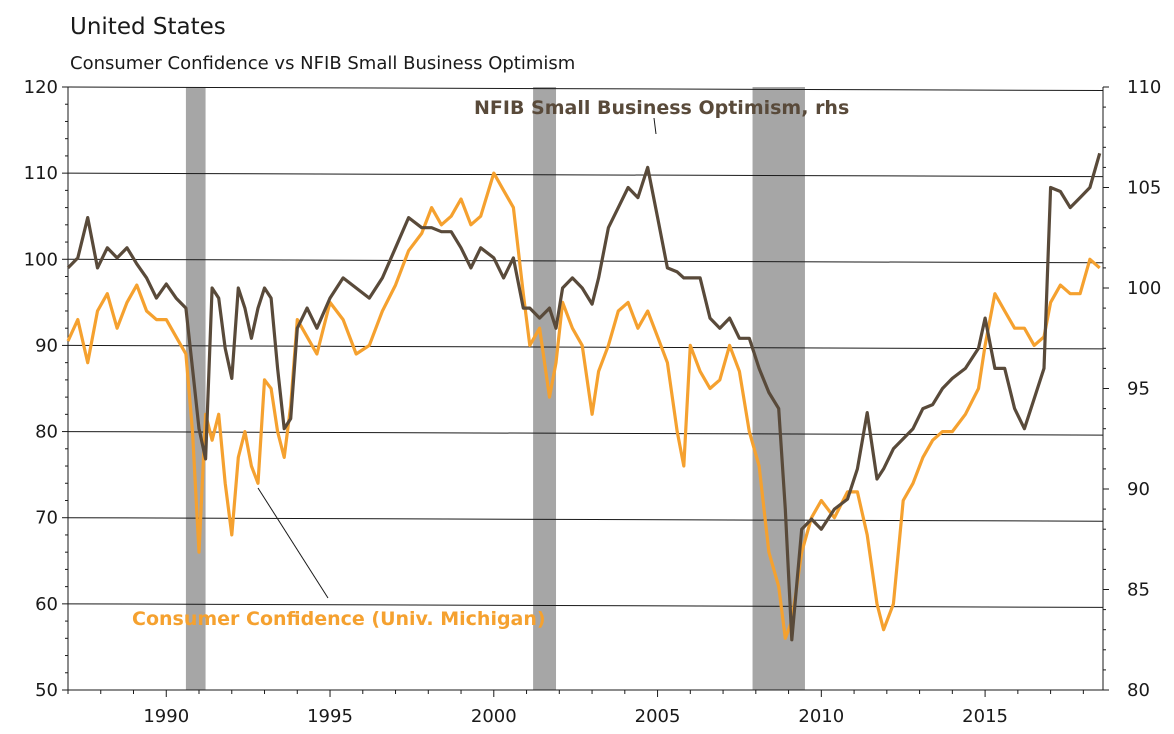 The width and height of the screenshot is (1174, 734). What do you see at coordinates (339, 619) in the screenshot?
I see `consumer-confidence-label: Consumer Confidence (Univ. Michigan)` at bounding box center [339, 619].